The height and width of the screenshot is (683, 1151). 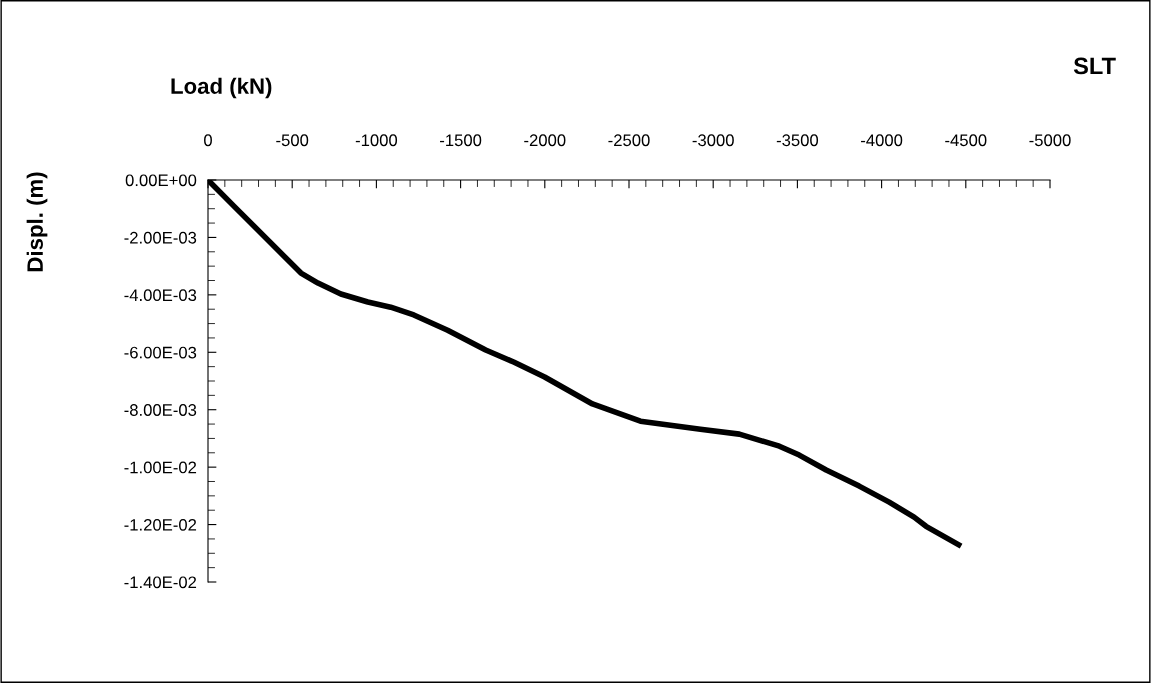 I want to click on x-tick-label: -1500, so click(x=461, y=140).